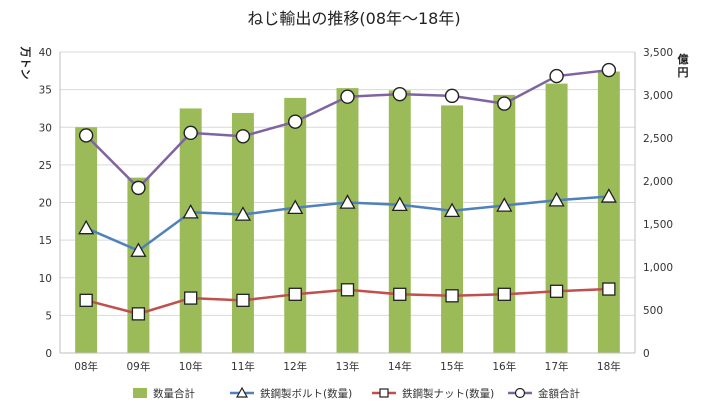 This screenshot has width=709, height=412. Describe the element at coordinates (658, 225) in the screenshot. I see `y-right-tick-label: 1,500` at that location.